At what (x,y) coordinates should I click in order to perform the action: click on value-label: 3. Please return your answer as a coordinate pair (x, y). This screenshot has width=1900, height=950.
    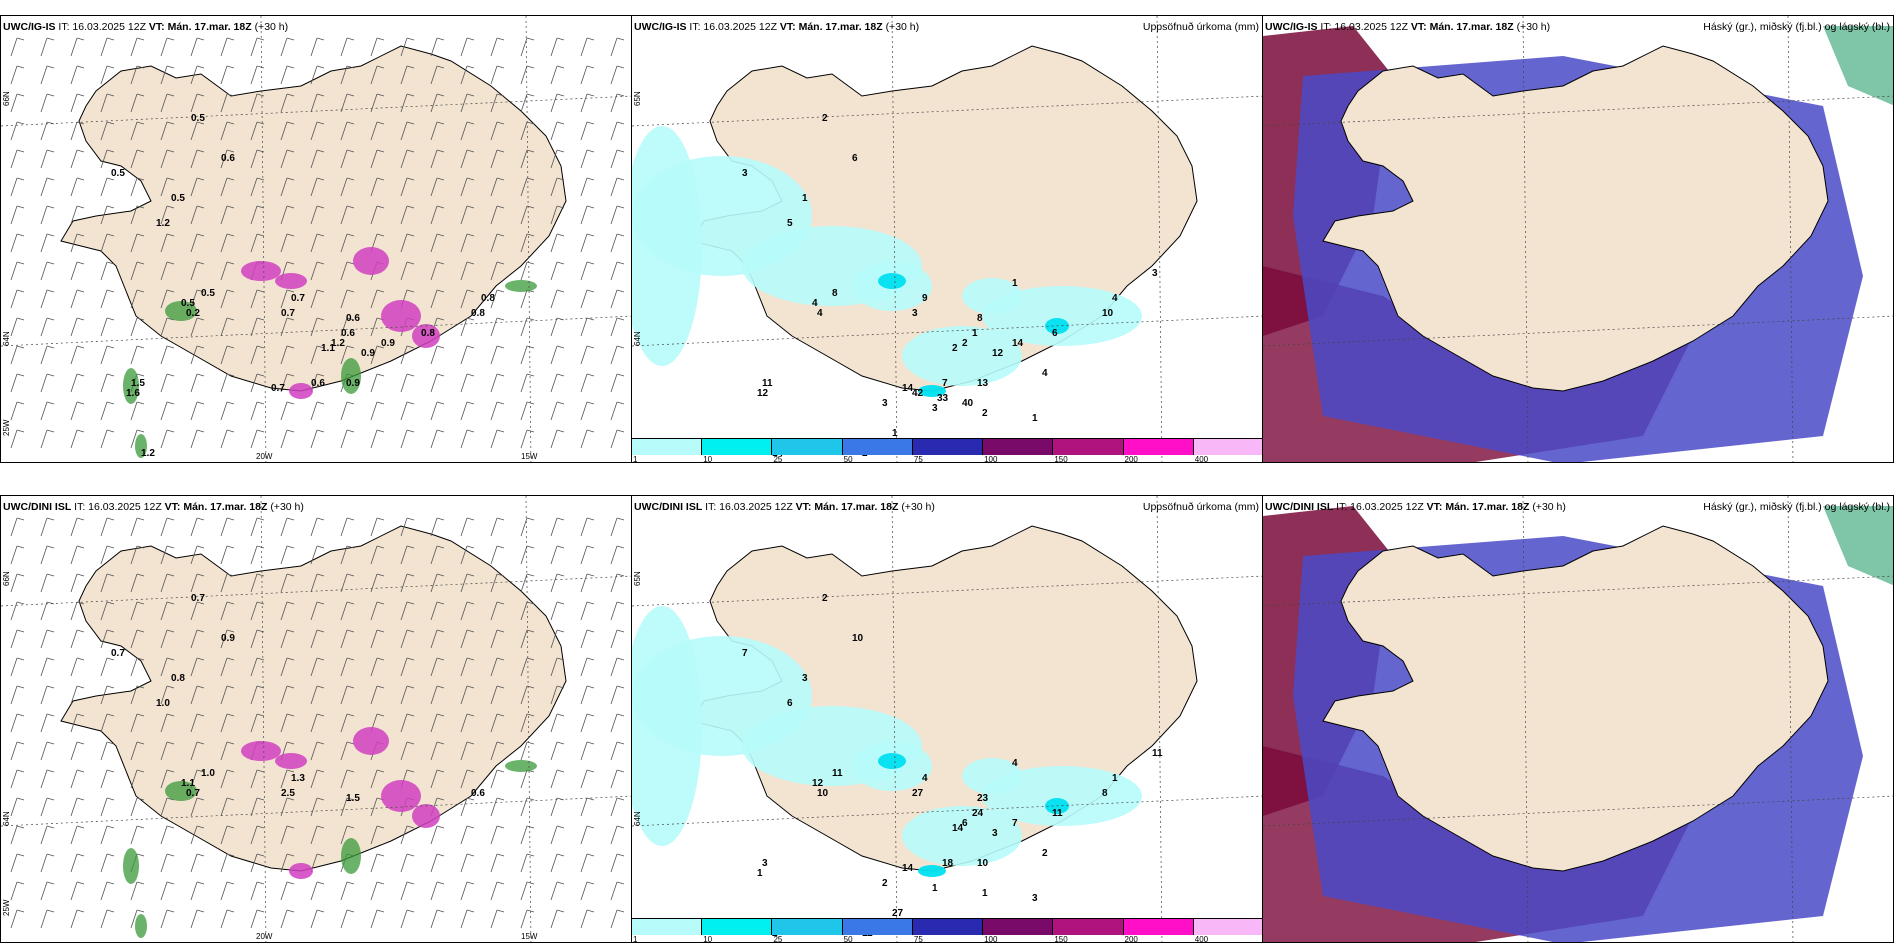
    Looking at the image, I should click on (745, 173).